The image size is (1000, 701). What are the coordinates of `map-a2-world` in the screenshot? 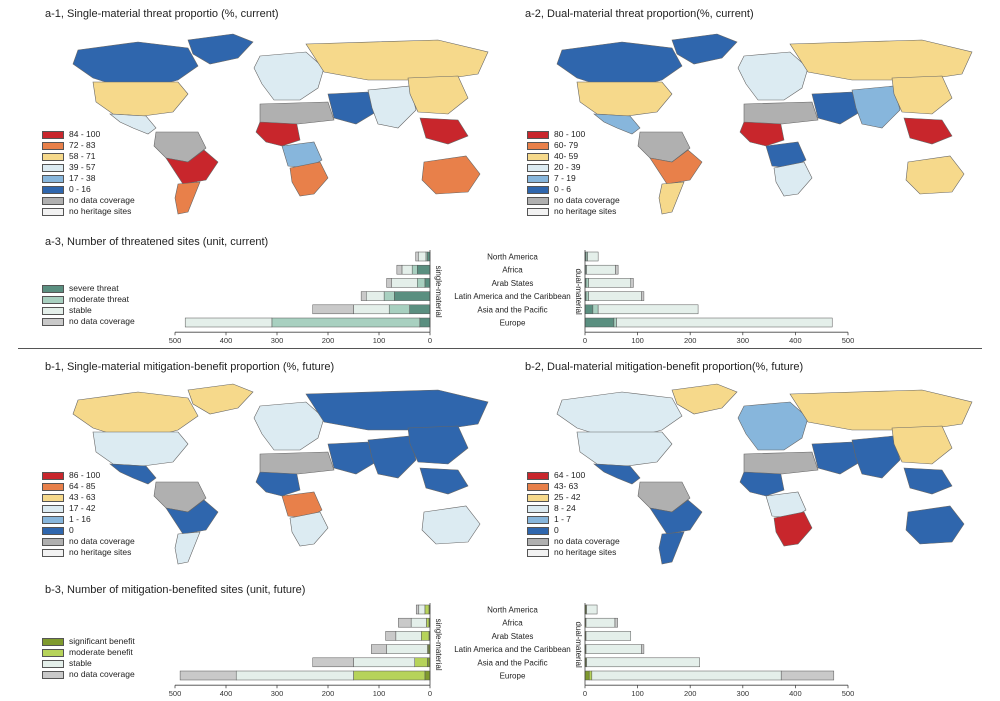 It's located at (764, 124).